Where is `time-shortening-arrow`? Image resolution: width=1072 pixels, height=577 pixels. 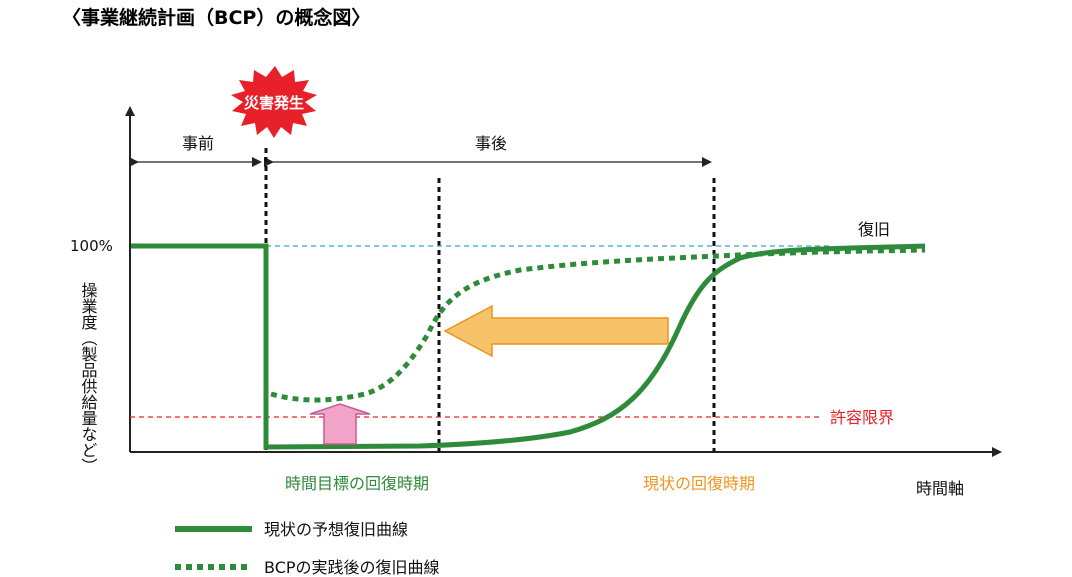
time-shortening-arrow is located at coordinates (556, 331).